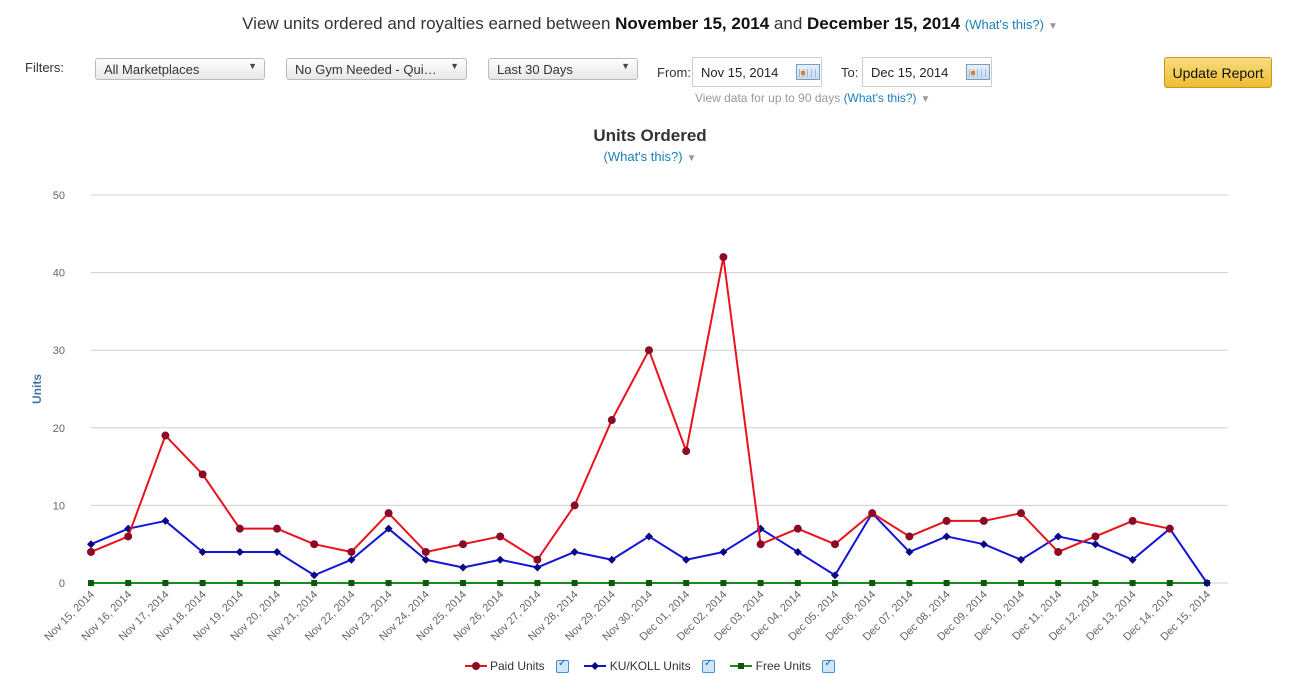  What do you see at coordinates (59, 429) in the screenshot?
I see `y-tick-label: 20` at bounding box center [59, 429].